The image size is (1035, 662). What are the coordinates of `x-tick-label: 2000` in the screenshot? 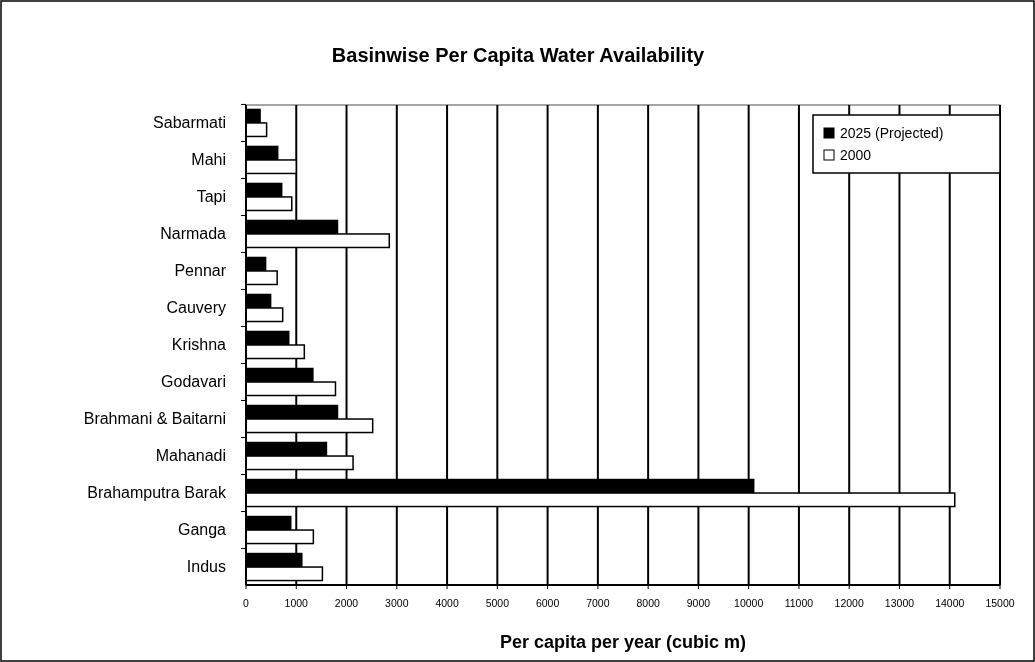 It's located at (346, 603).